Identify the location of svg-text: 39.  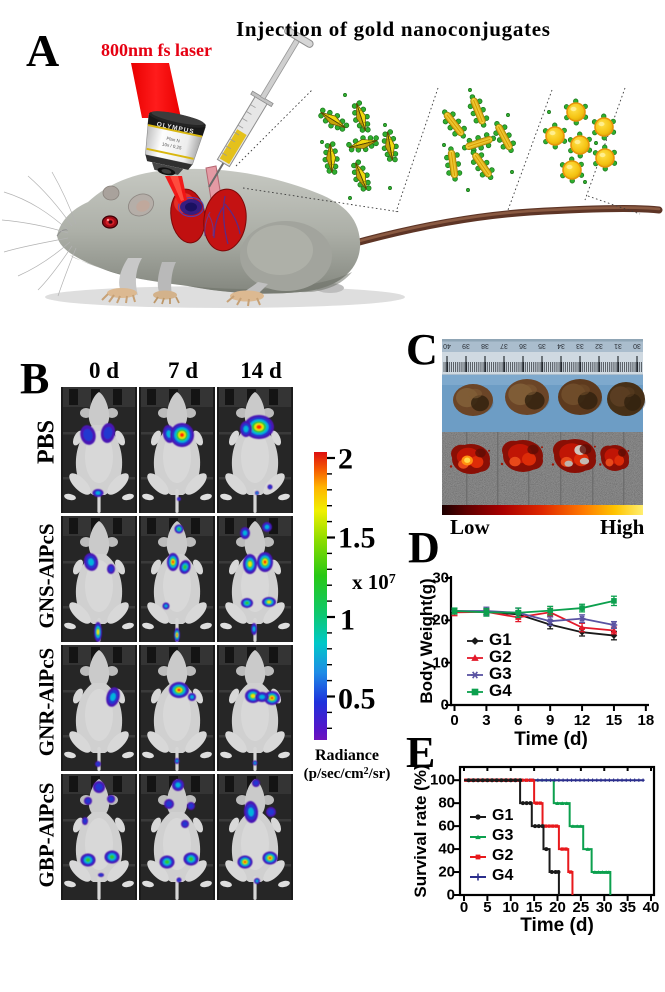
(466, 345).